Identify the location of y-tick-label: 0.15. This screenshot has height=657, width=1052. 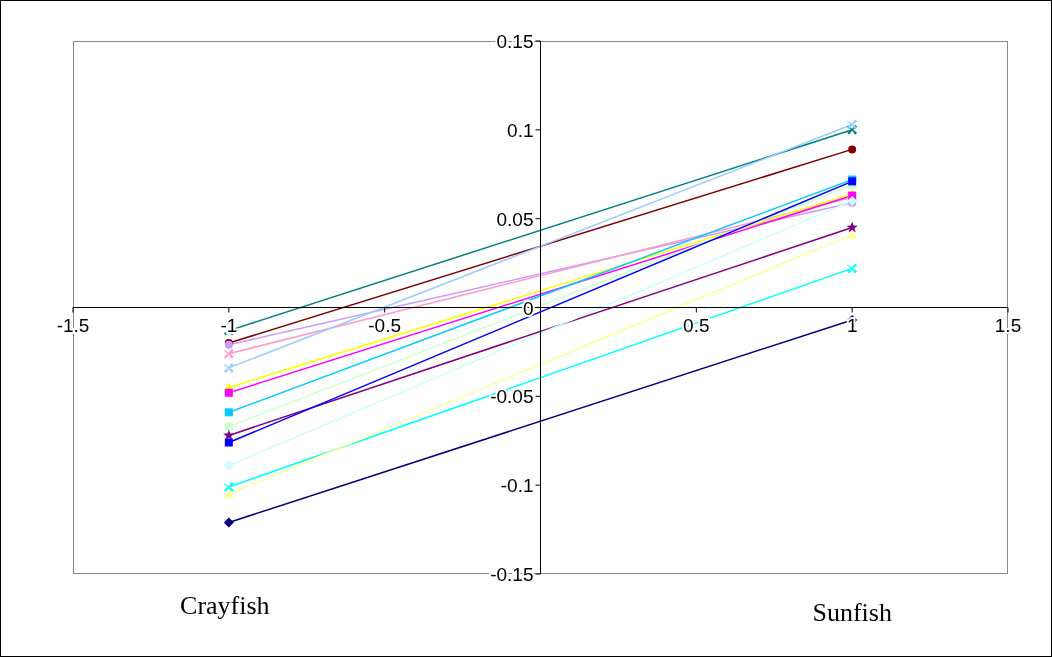
(515, 41).